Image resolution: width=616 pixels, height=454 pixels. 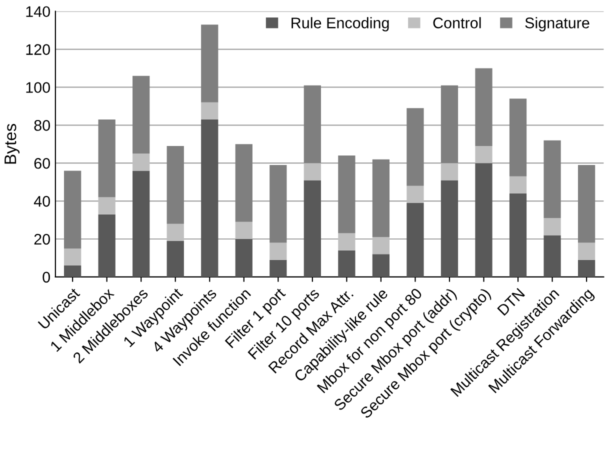 What do you see at coordinates (38, 49) in the screenshot?
I see `y-tick-label: 120` at bounding box center [38, 49].